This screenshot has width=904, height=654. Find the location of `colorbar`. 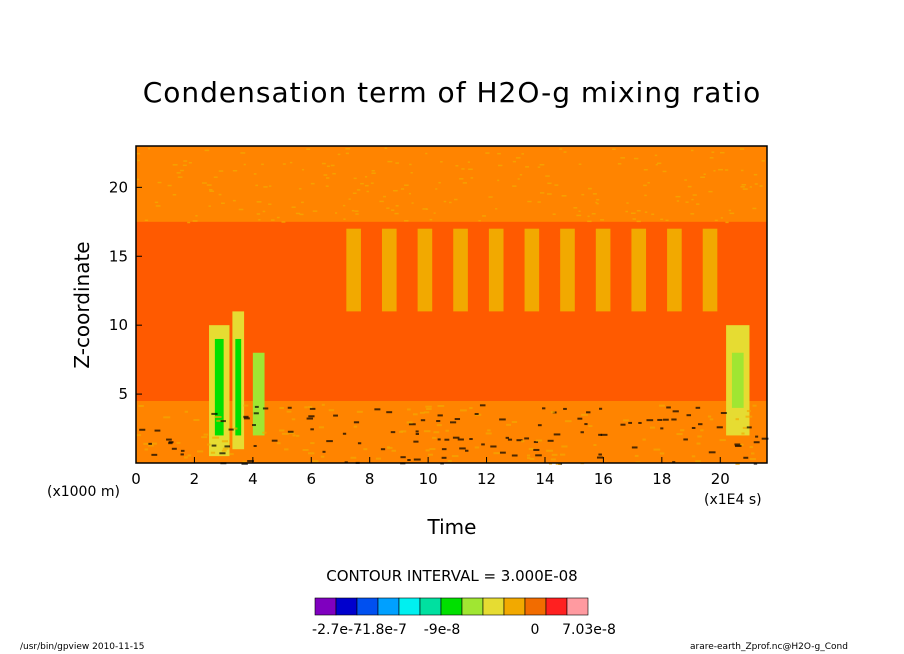

colorbar is located at coordinates (451, 606).